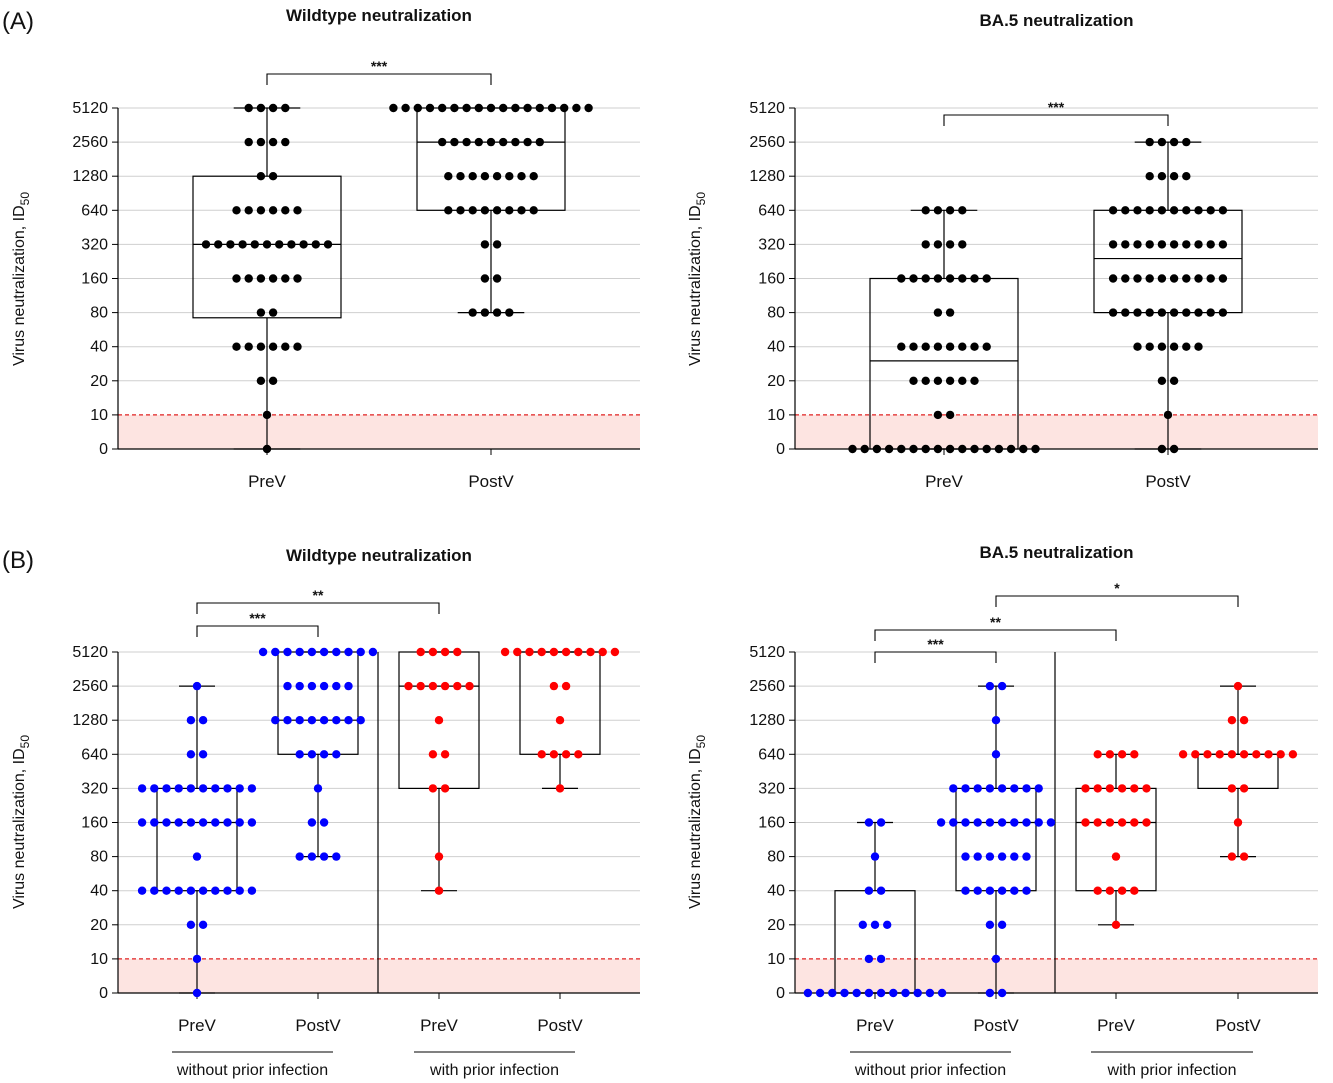  What do you see at coordinates (379, 66) in the screenshot?
I see `significance-label: ***` at bounding box center [379, 66].